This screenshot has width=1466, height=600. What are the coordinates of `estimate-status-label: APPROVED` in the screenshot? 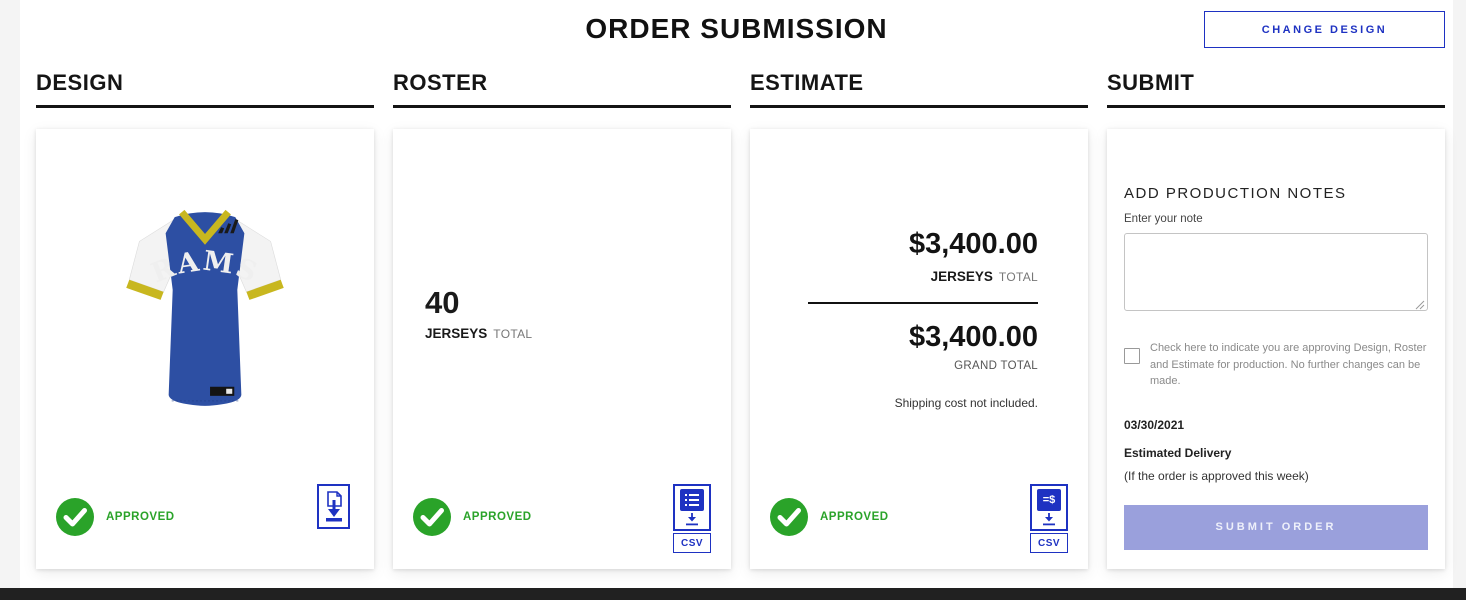 It's located at (854, 517).